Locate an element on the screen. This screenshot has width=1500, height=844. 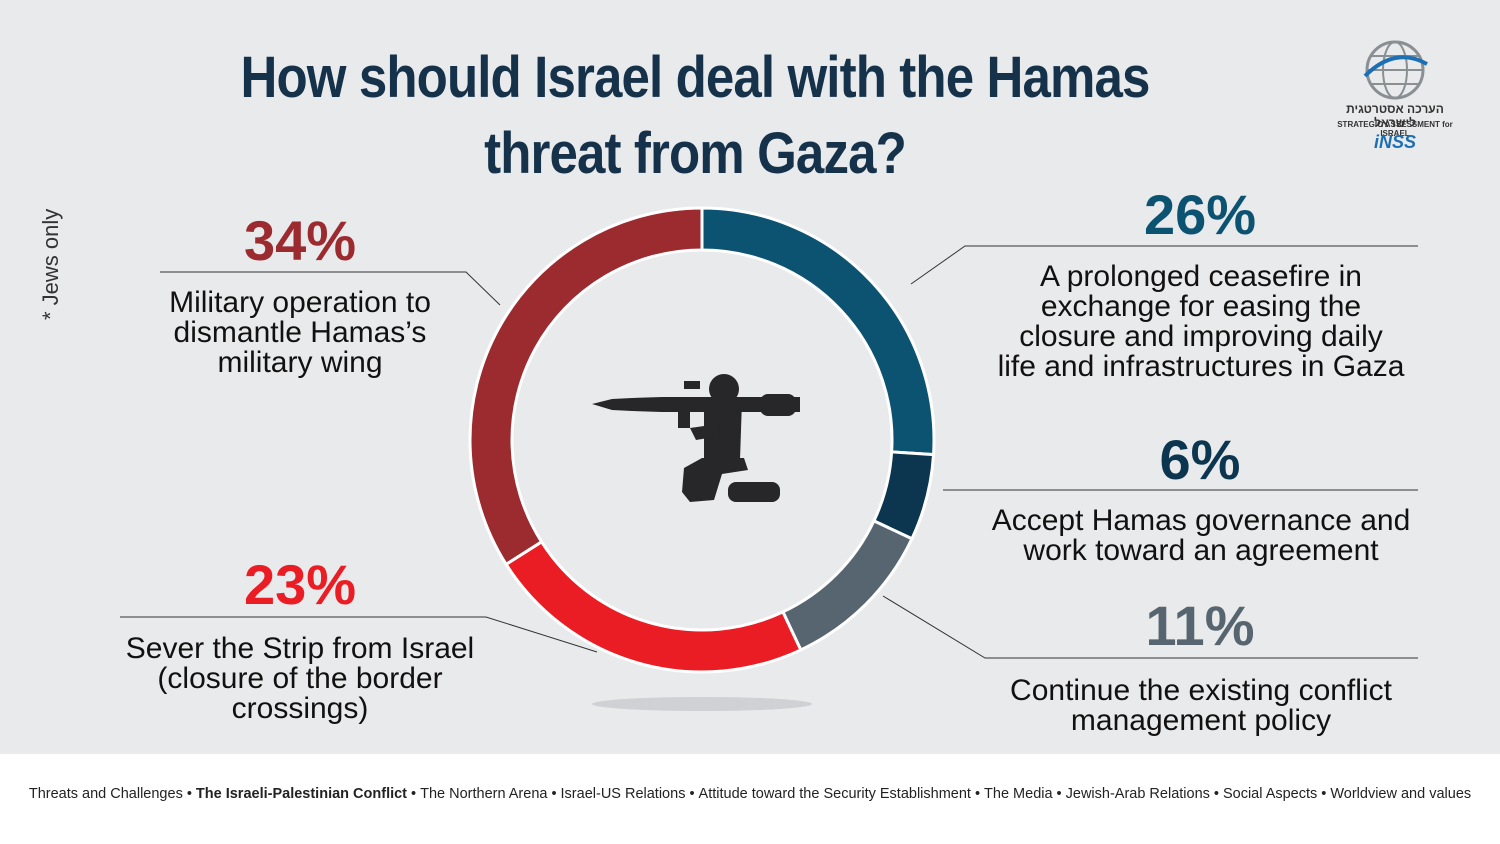
pct-accept: 6% is located at coordinates (1200, 459).